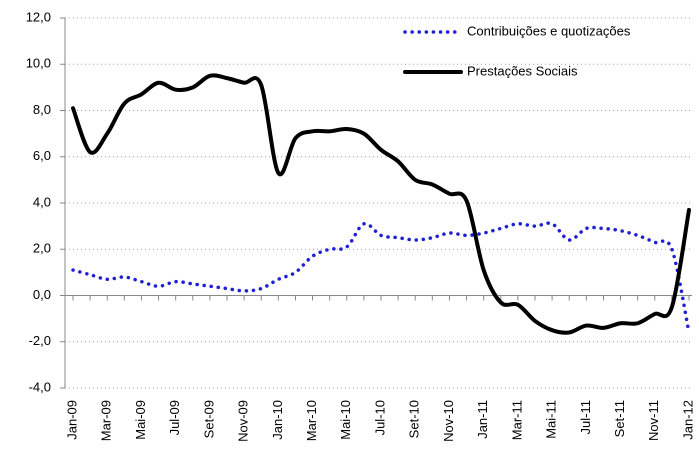 The height and width of the screenshot is (464, 699). I want to click on x-tick-label: Jul-11, so click(585, 417).